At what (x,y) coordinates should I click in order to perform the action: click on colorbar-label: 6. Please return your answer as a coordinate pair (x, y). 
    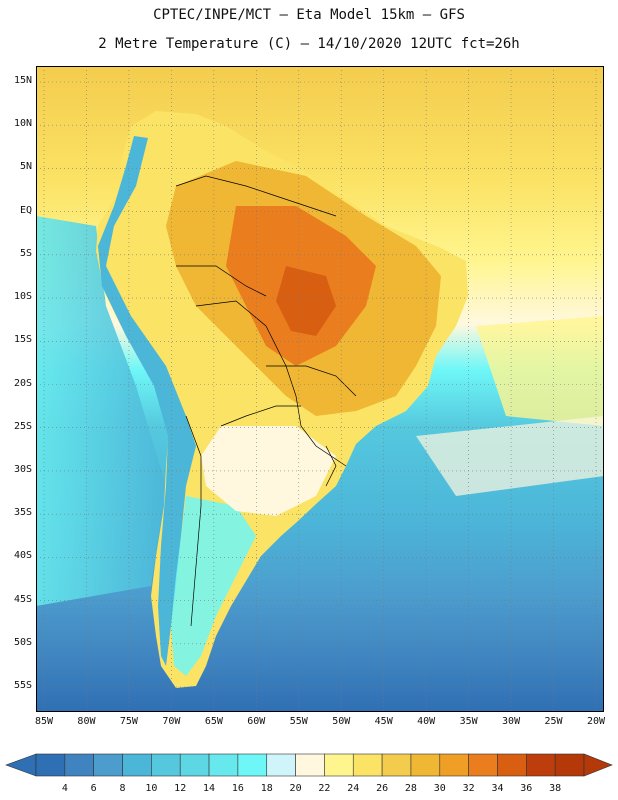
    Looking at the image, I should click on (93, 788).